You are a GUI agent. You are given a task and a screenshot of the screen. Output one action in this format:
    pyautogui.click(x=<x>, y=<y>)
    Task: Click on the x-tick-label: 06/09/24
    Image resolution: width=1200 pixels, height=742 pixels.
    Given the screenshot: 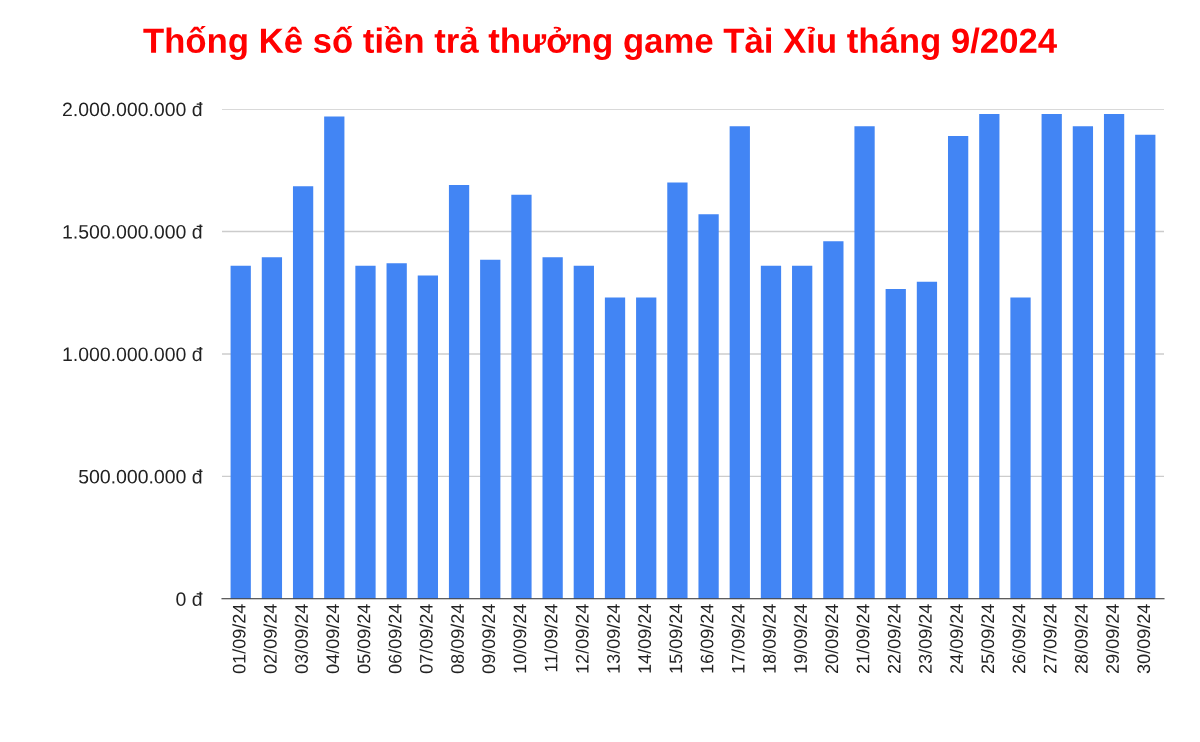 What is the action you would take?
    pyautogui.click(x=395, y=639)
    